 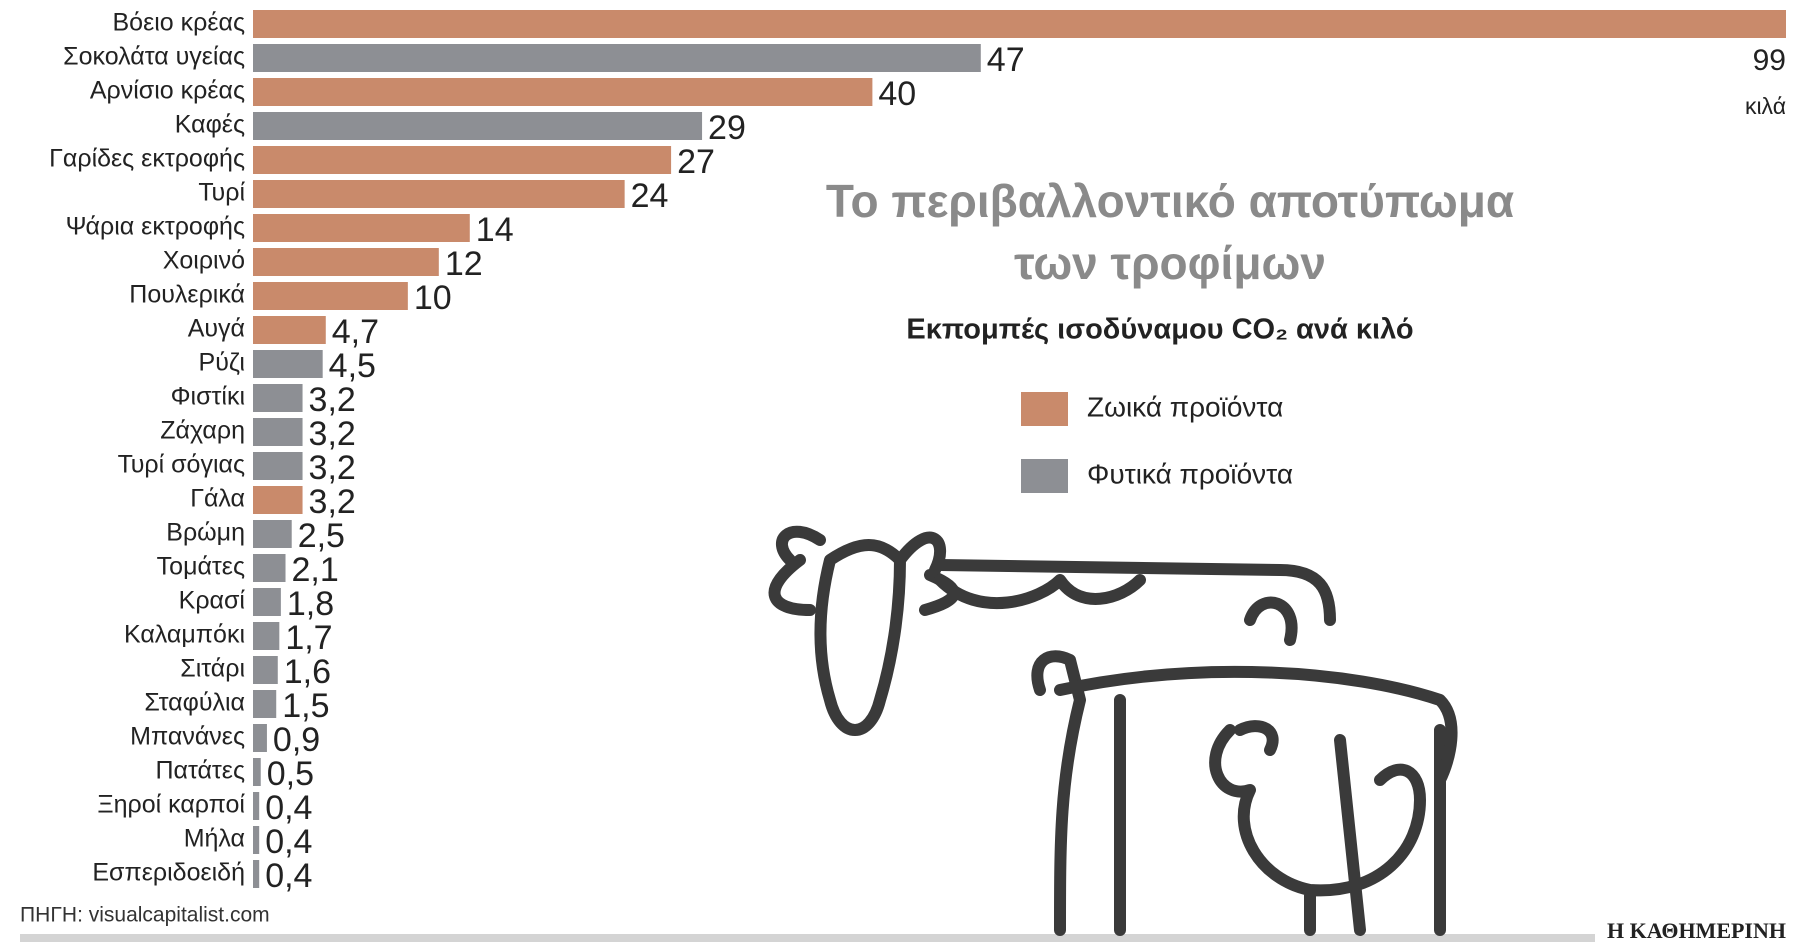 I want to click on value-label: 1,5, so click(x=305, y=706).